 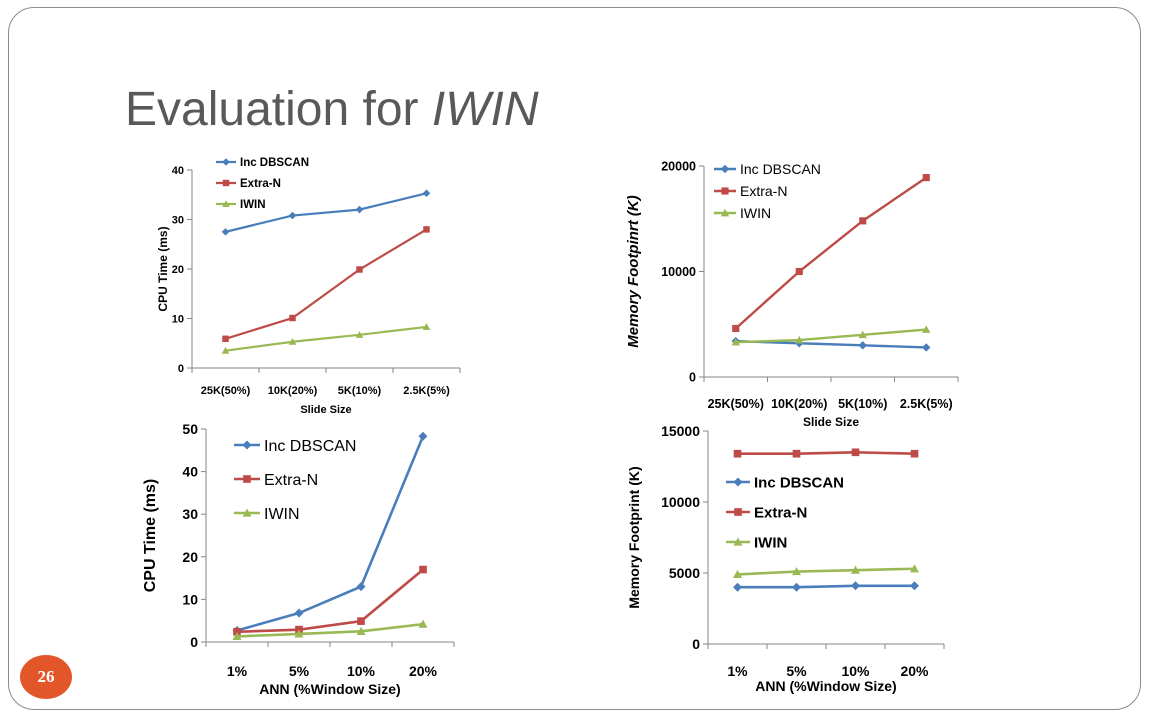 I want to click on x-tick-label: 10K(20%), so click(x=293, y=391).